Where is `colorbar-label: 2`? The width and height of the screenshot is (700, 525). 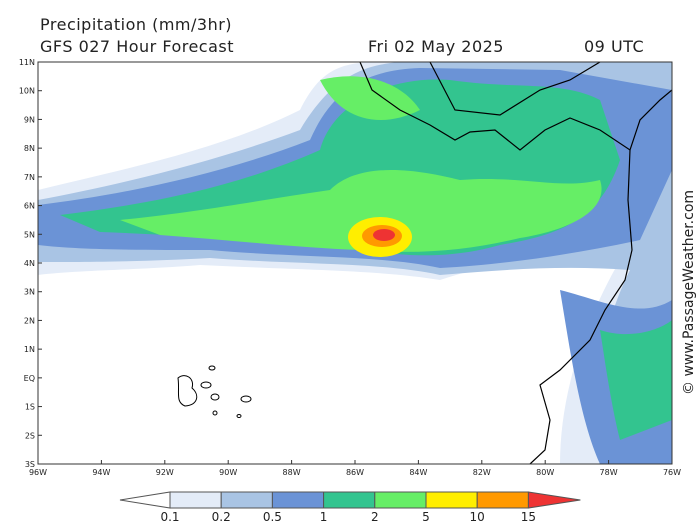 colorbar-label: 2 is located at coordinates (375, 517).